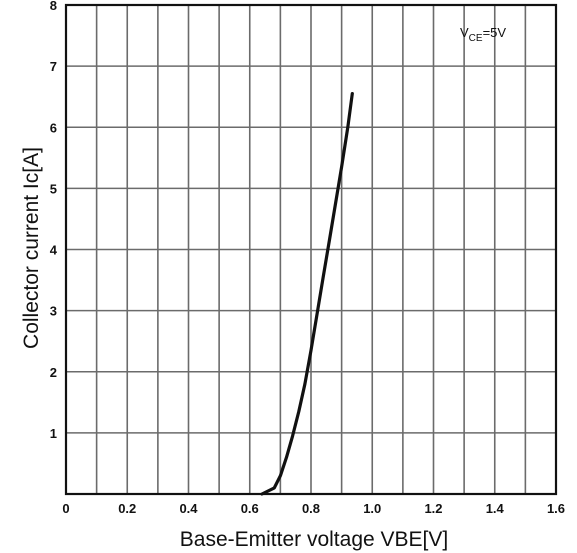 The image size is (577, 553). Describe the element at coordinates (495, 508) in the screenshot. I see `x-tick-label: 1.4` at that location.